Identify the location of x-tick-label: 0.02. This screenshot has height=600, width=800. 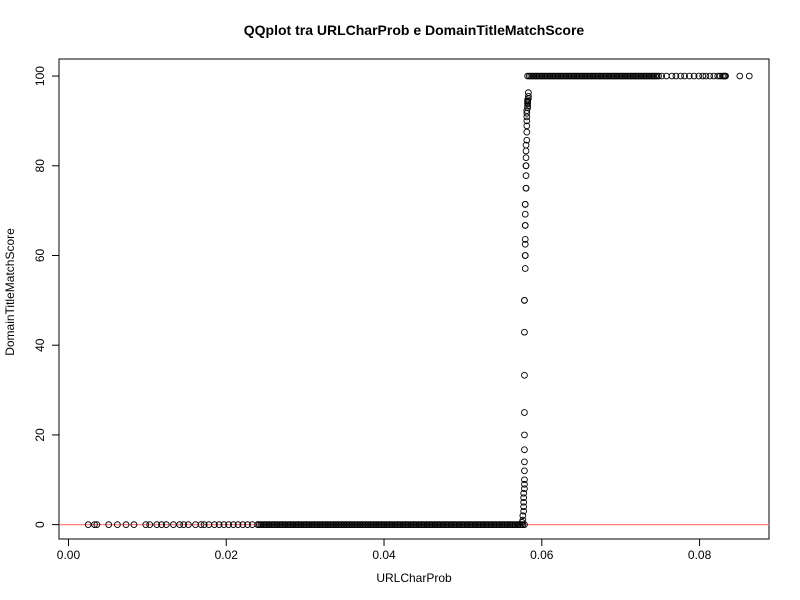
(227, 555).